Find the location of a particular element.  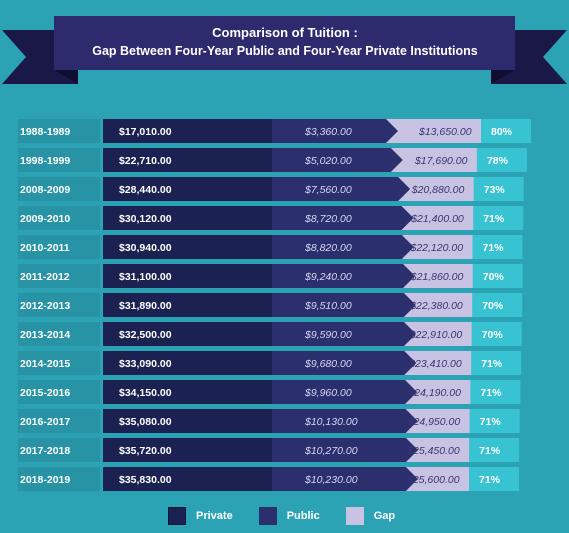

banner-body is located at coordinates (284, 43).